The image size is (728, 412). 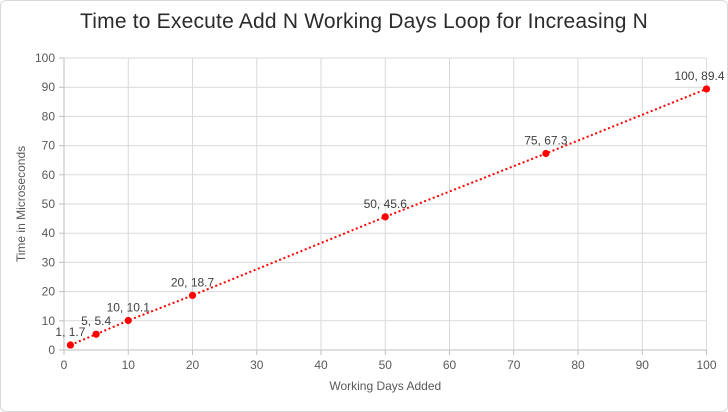 What do you see at coordinates (643, 365) in the screenshot?
I see `x-tick-label: 90` at bounding box center [643, 365].